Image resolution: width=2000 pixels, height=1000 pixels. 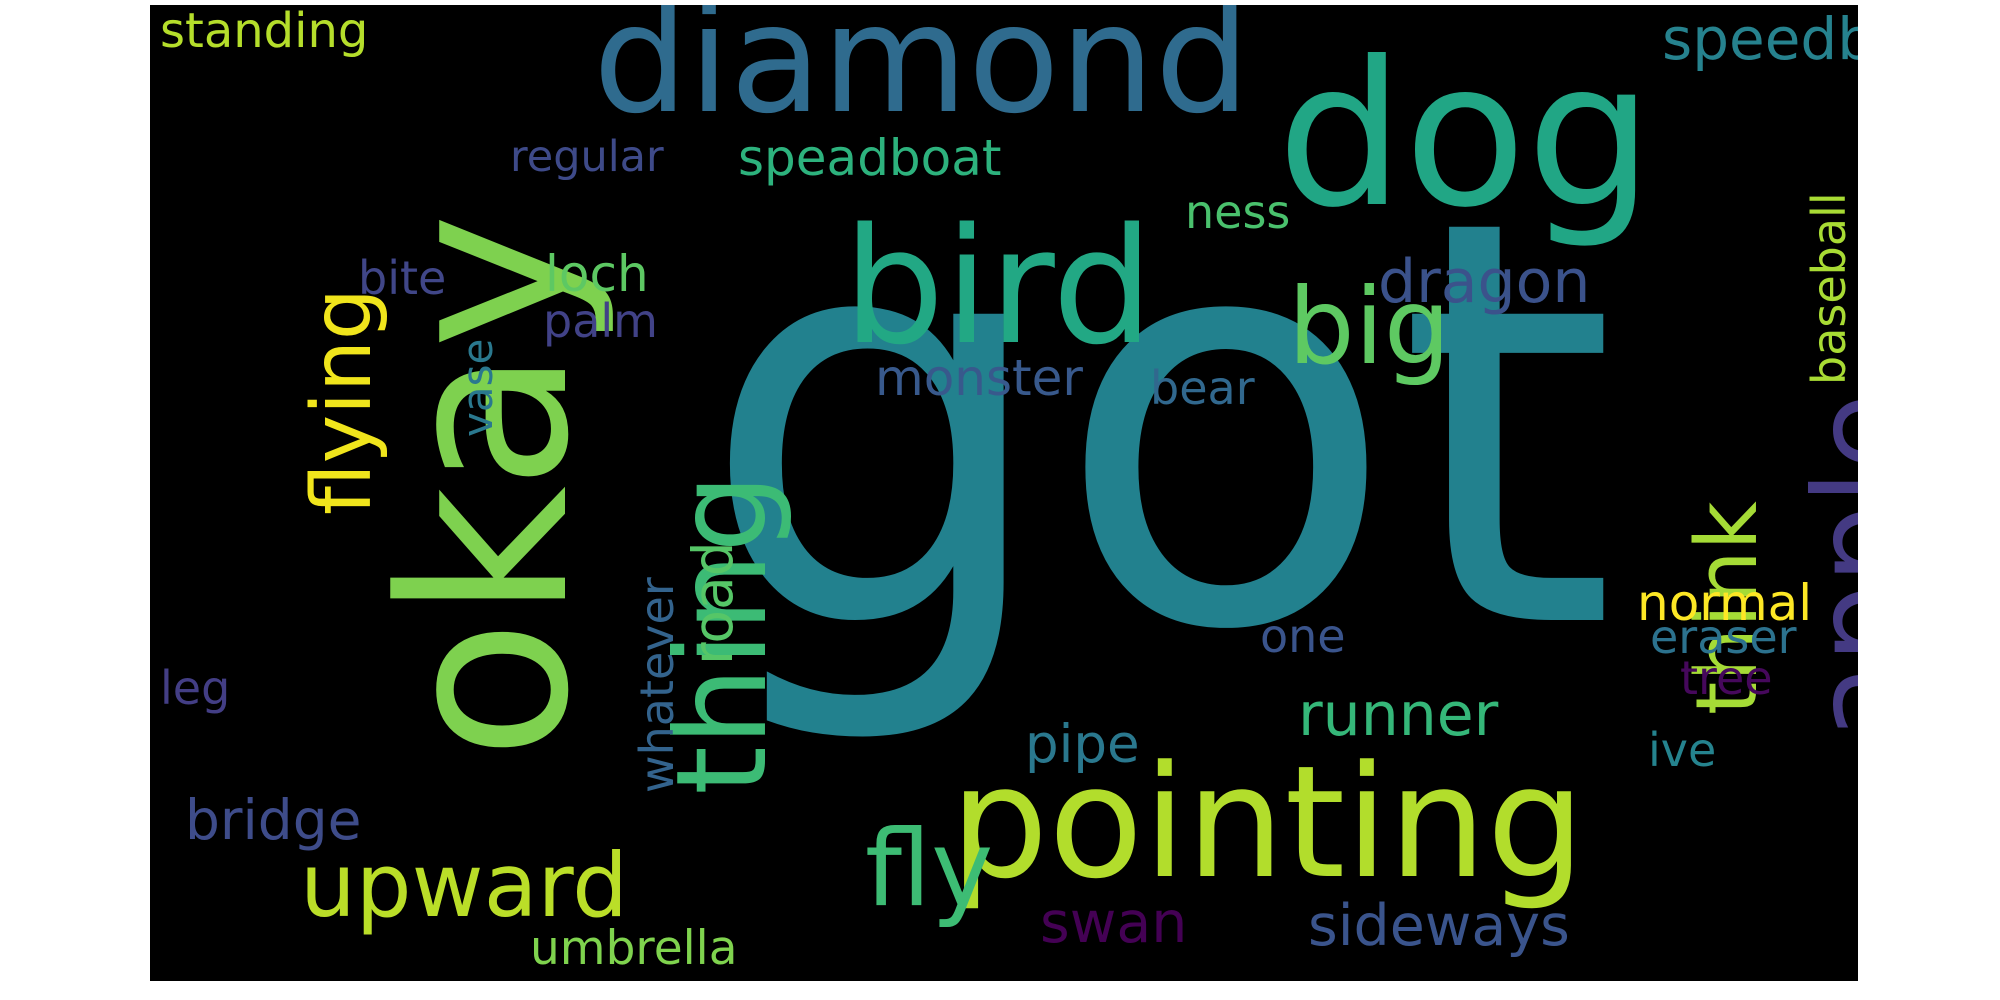 What do you see at coordinates (1202, 388) in the screenshot?
I see `word-bear: bear` at bounding box center [1202, 388].